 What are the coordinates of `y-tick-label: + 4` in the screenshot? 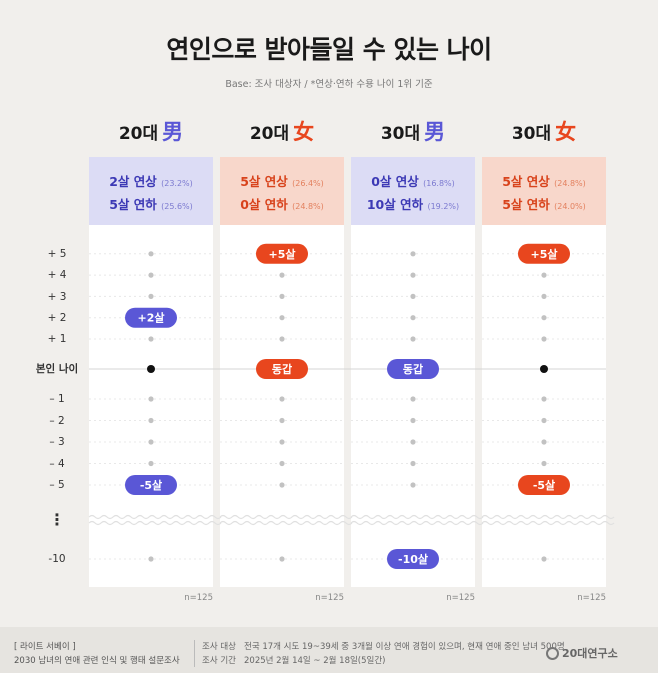 It's located at (57, 275).